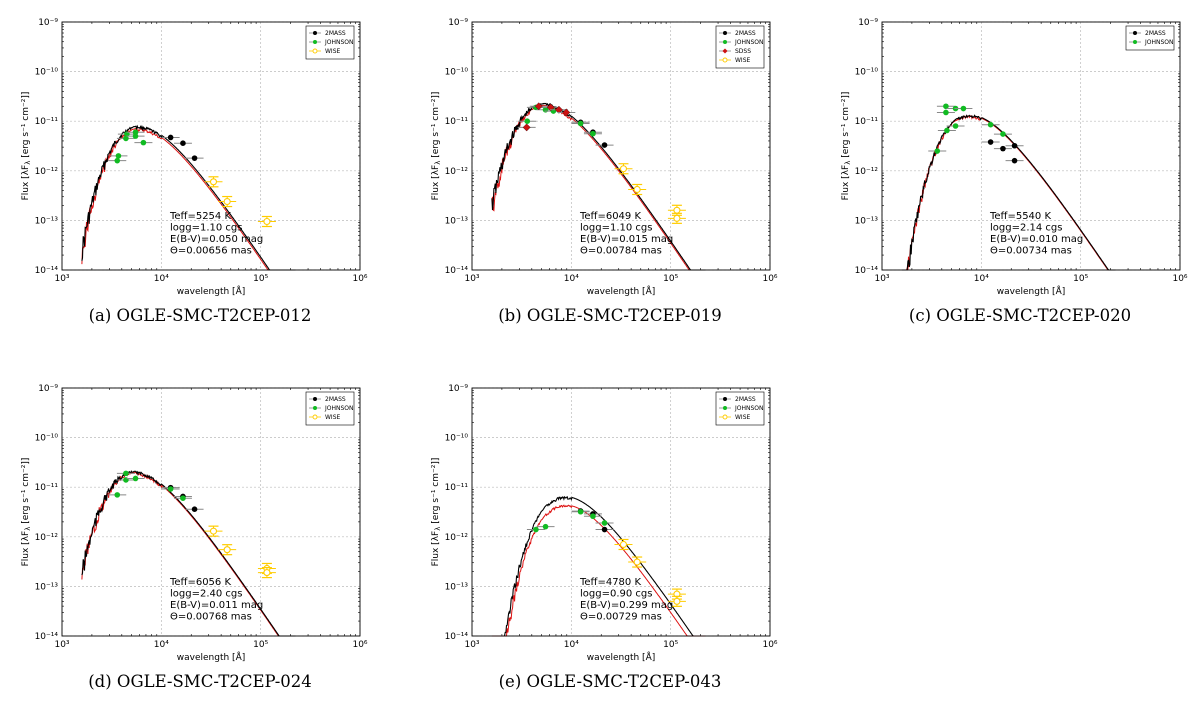 The height and width of the screenshot is (712, 1200). What do you see at coordinates (743, 60) in the screenshot?
I see `legend-label-wise: WISE` at bounding box center [743, 60].